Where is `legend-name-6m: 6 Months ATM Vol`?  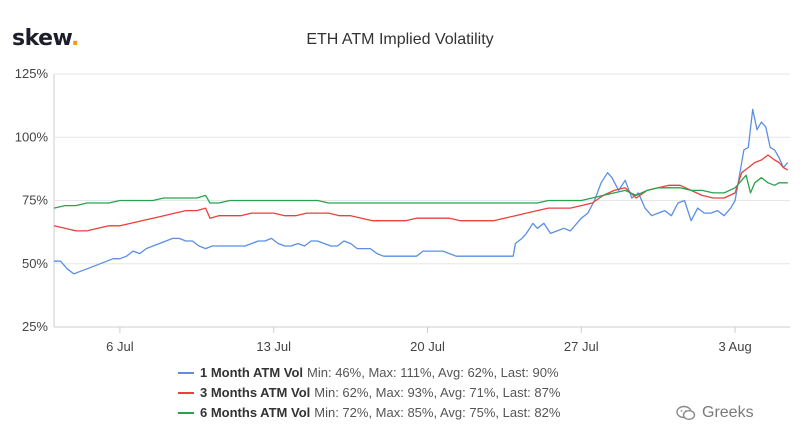
legend-name-6m: 6 Months ATM Vol is located at coordinates (255, 412).